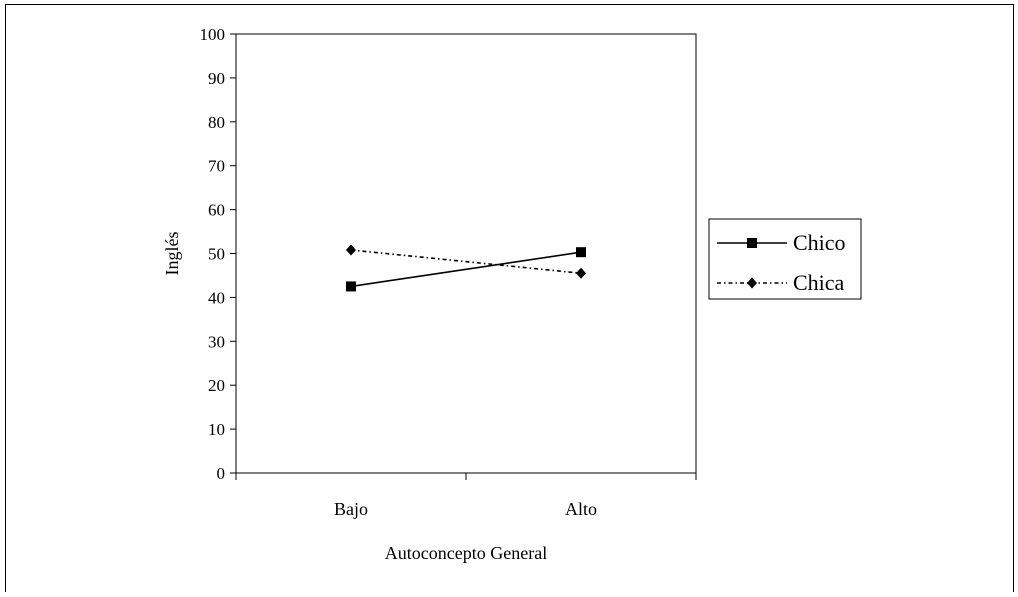 This screenshot has width=1018, height=597. I want to click on y-tick-label: 70, so click(216, 166).